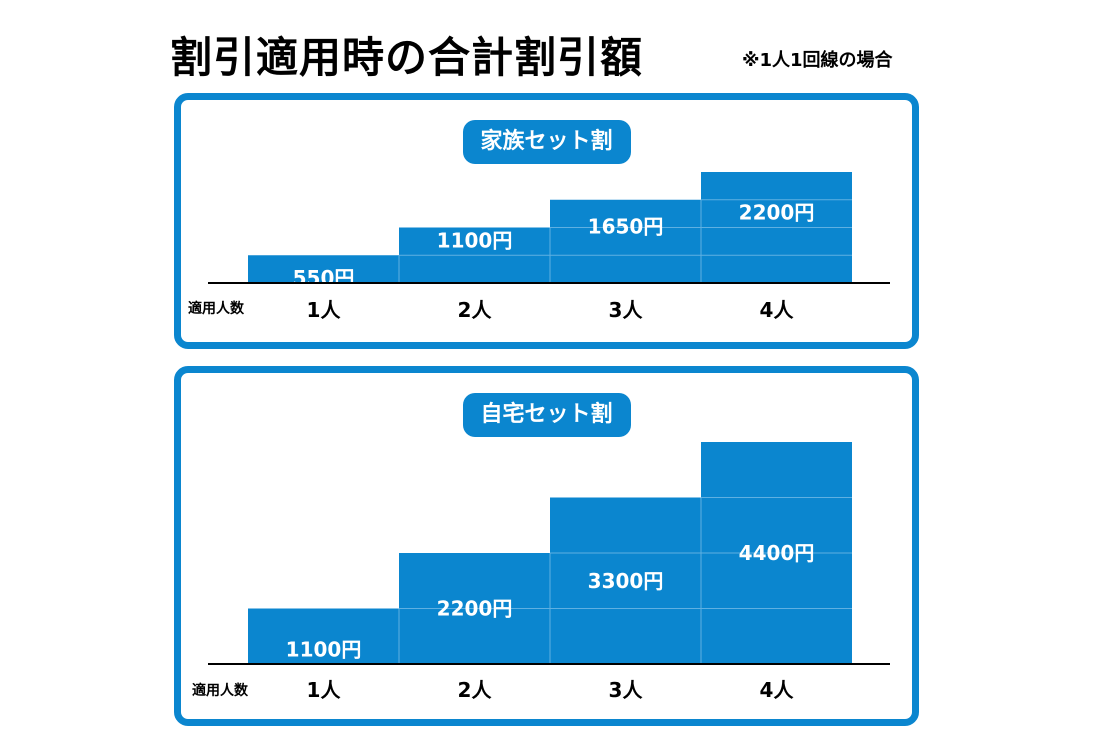  I want to click on value-label-2-1: 1100円, so click(324, 649).